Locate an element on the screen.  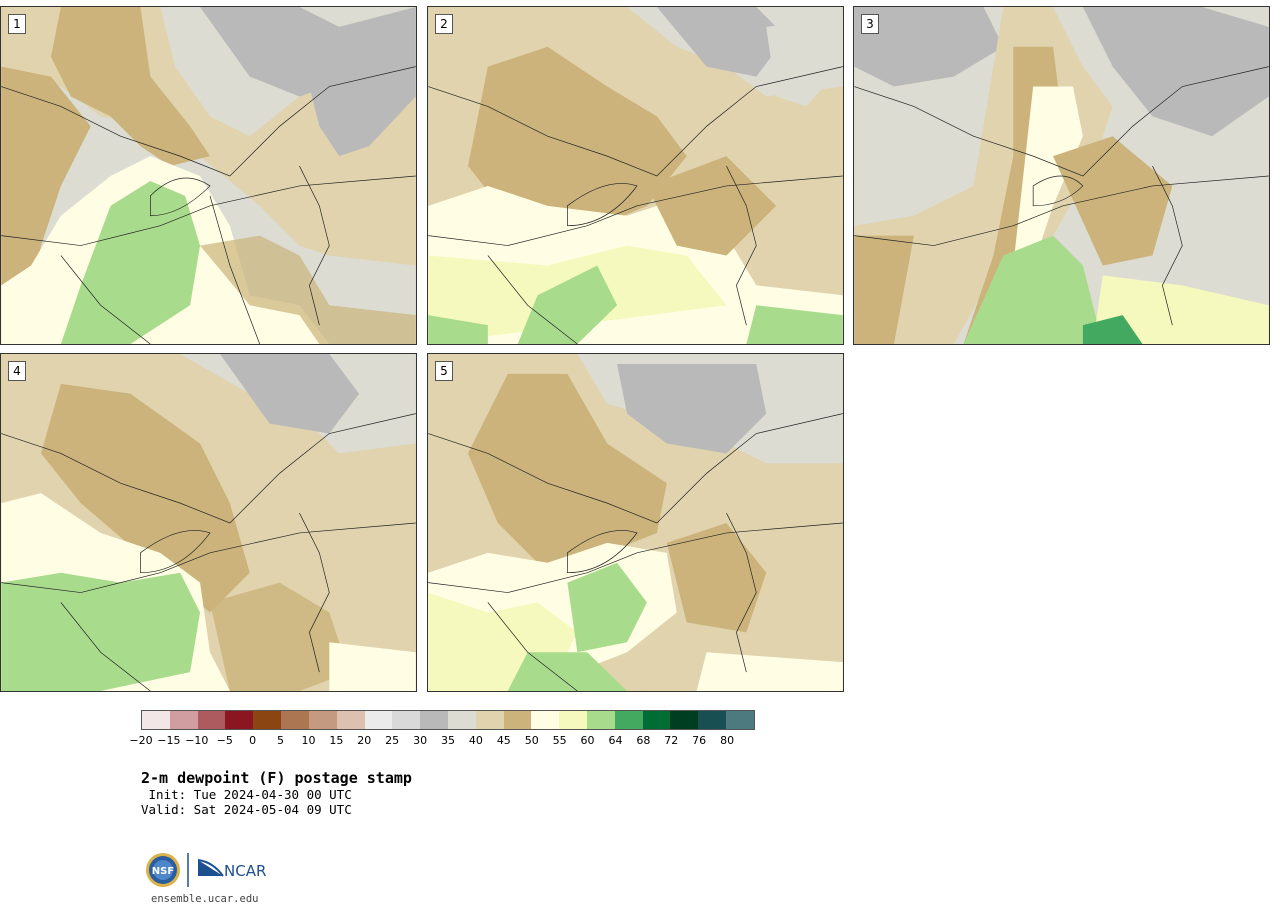
colorbar-tick-label: 60 is located at coordinates (587, 740).